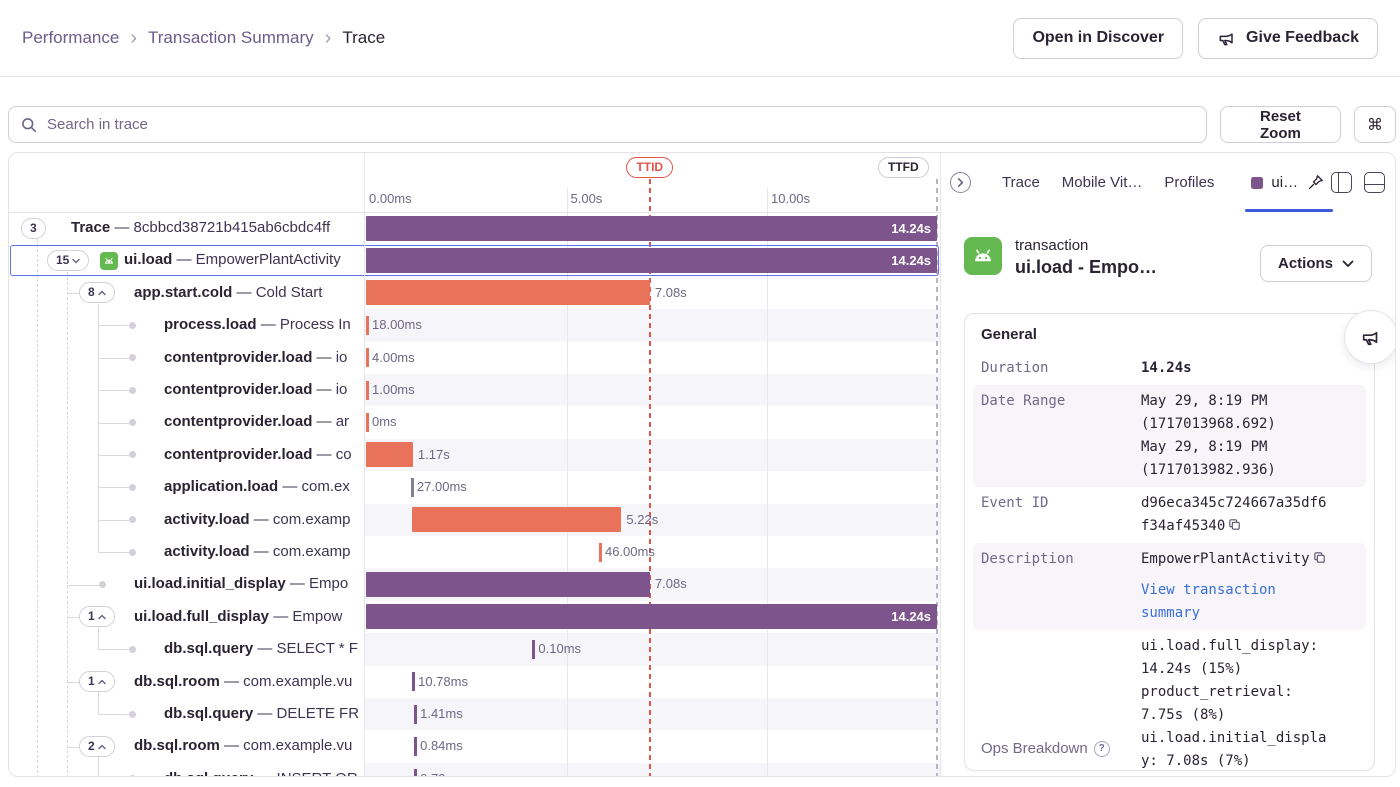 This screenshot has width=1400, height=787. I want to click on trace-row-contentprovider.load: contentprovider.load — io 1.00ms, so click(474, 390).